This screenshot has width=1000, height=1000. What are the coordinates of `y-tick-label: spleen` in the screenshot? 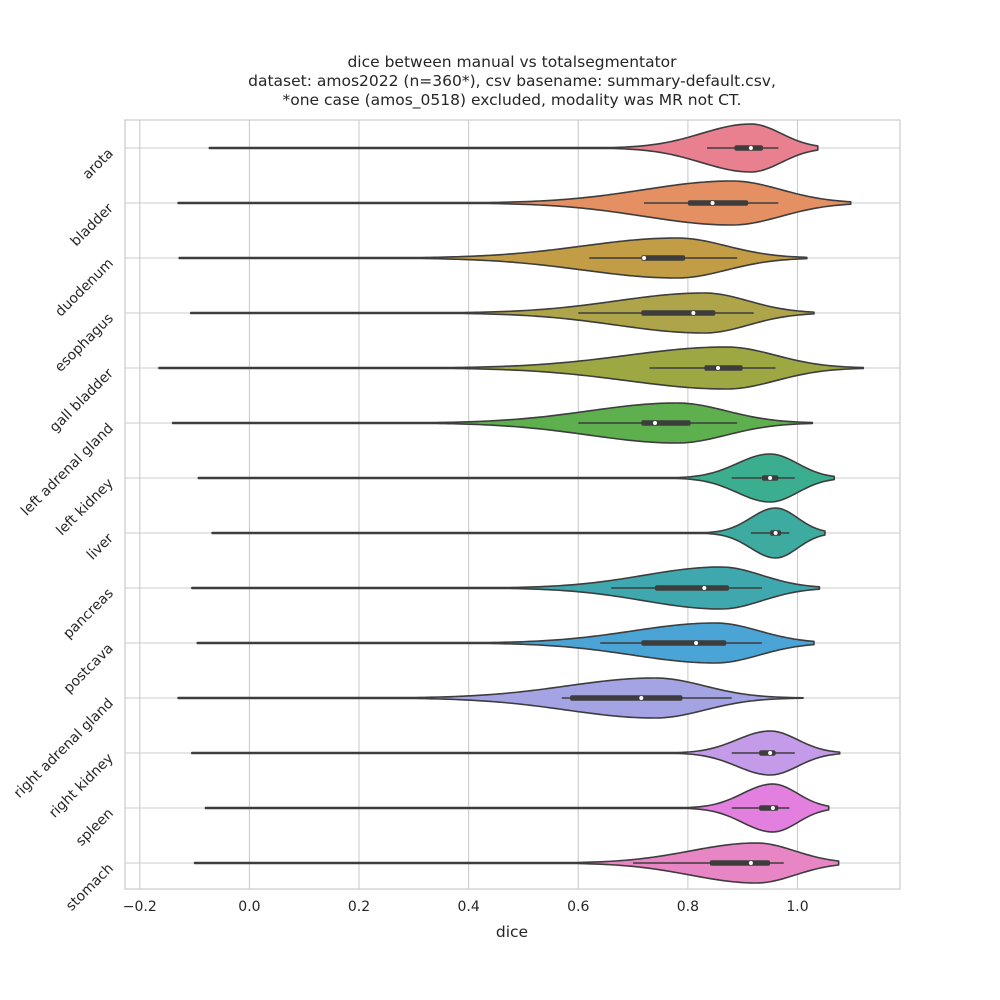 It's located at (95, 828).